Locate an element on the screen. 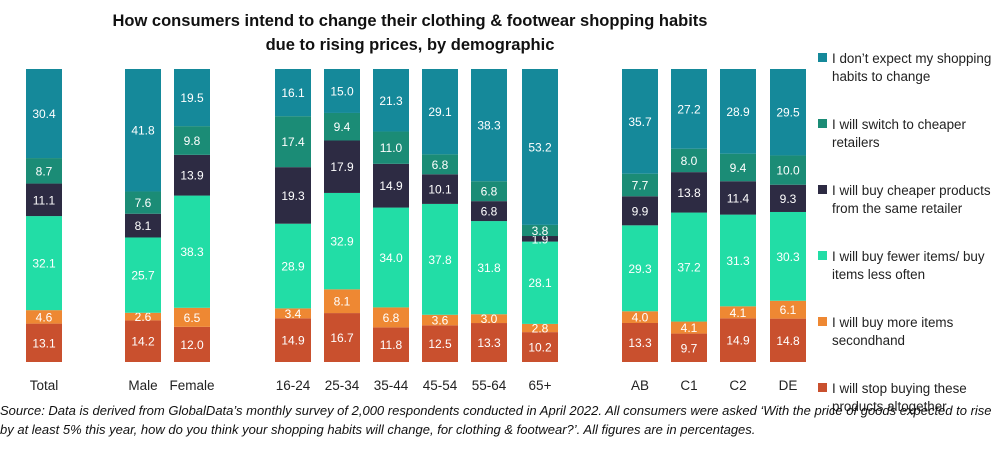  data-label: 19.3 is located at coordinates (293, 196).